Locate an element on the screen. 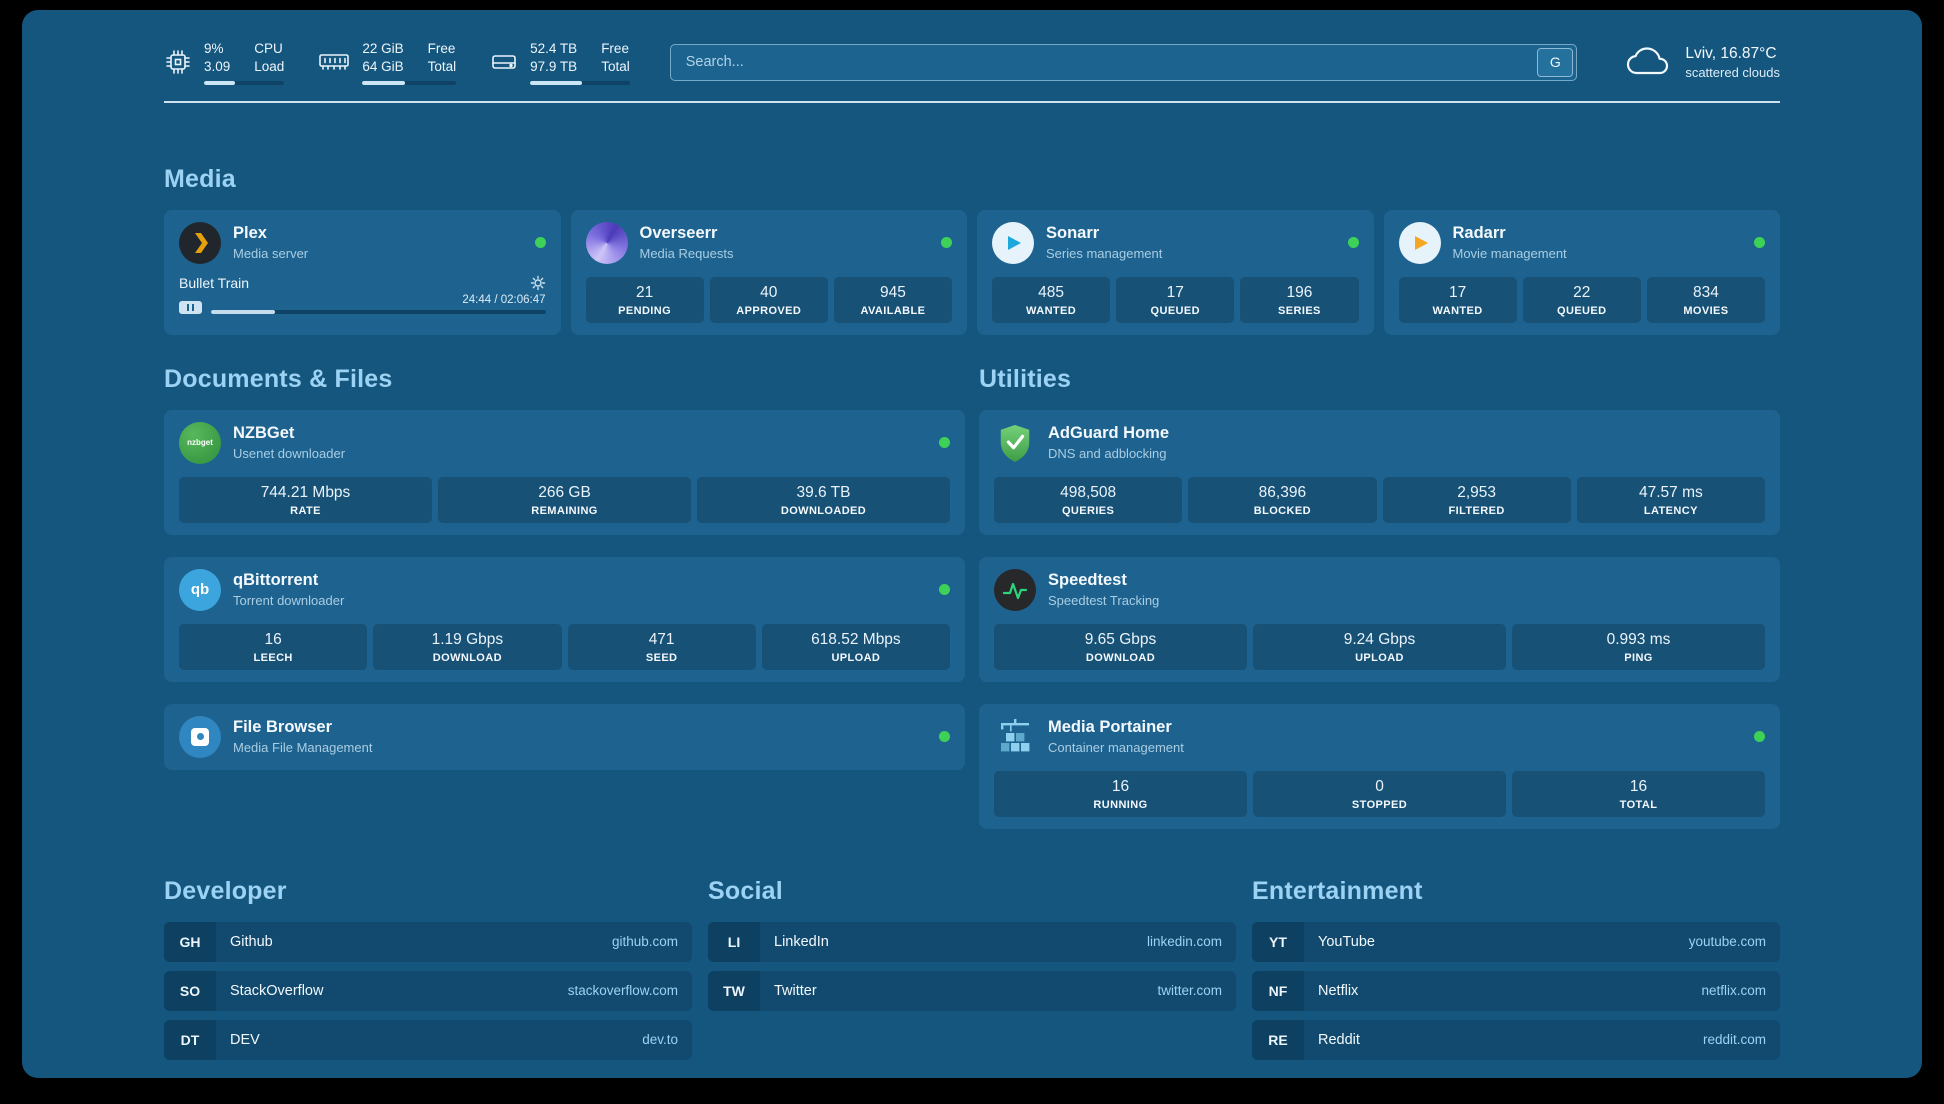 This screenshot has width=1944, height=1104. ram-total-label: Total is located at coordinates (442, 66).